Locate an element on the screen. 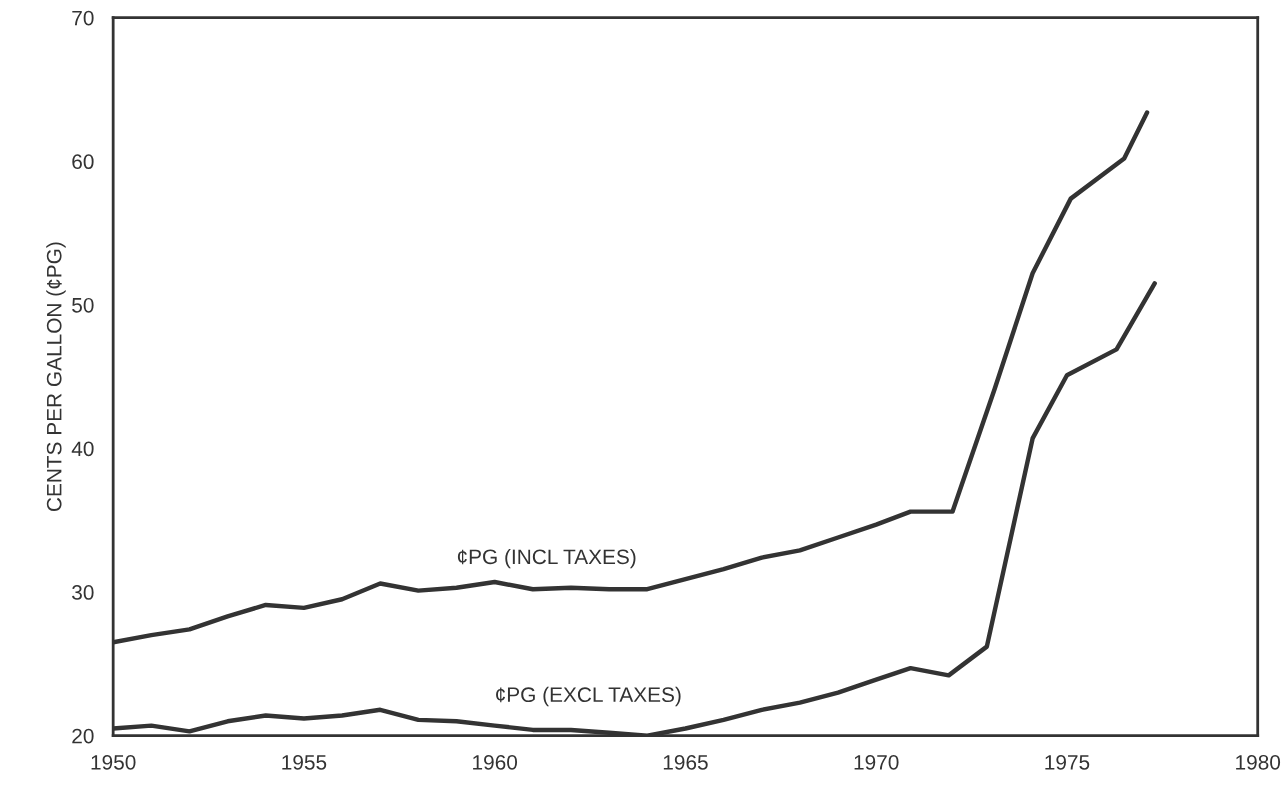 The height and width of the screenshot is (804, 1286). y-tick-label: 30 is located at coordinates (83, 592).